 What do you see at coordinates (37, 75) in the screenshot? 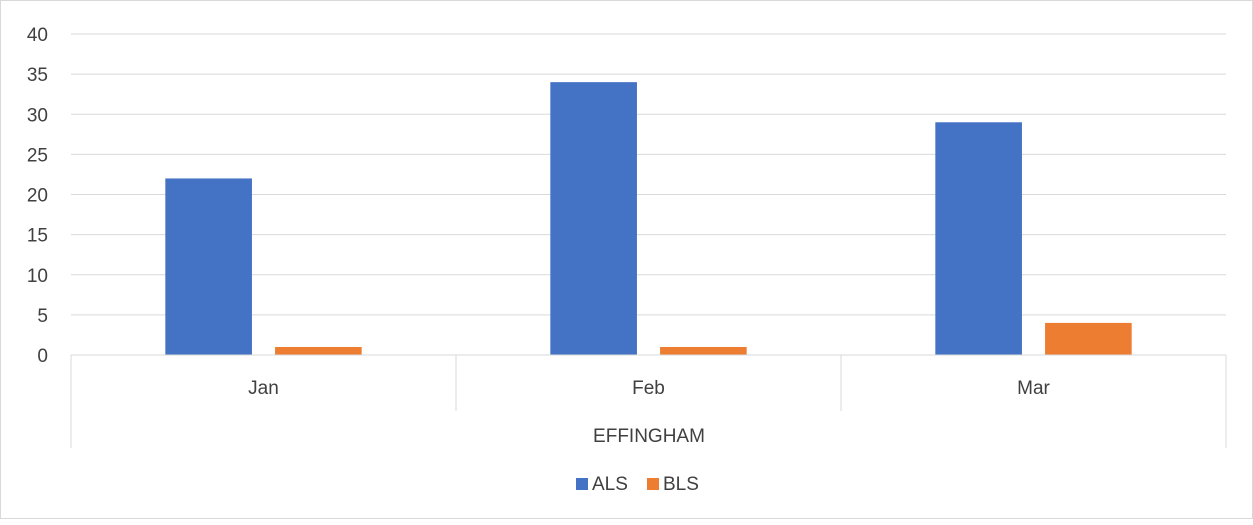
I see `y-tick-label: 35` at bounding box center [37, 75].